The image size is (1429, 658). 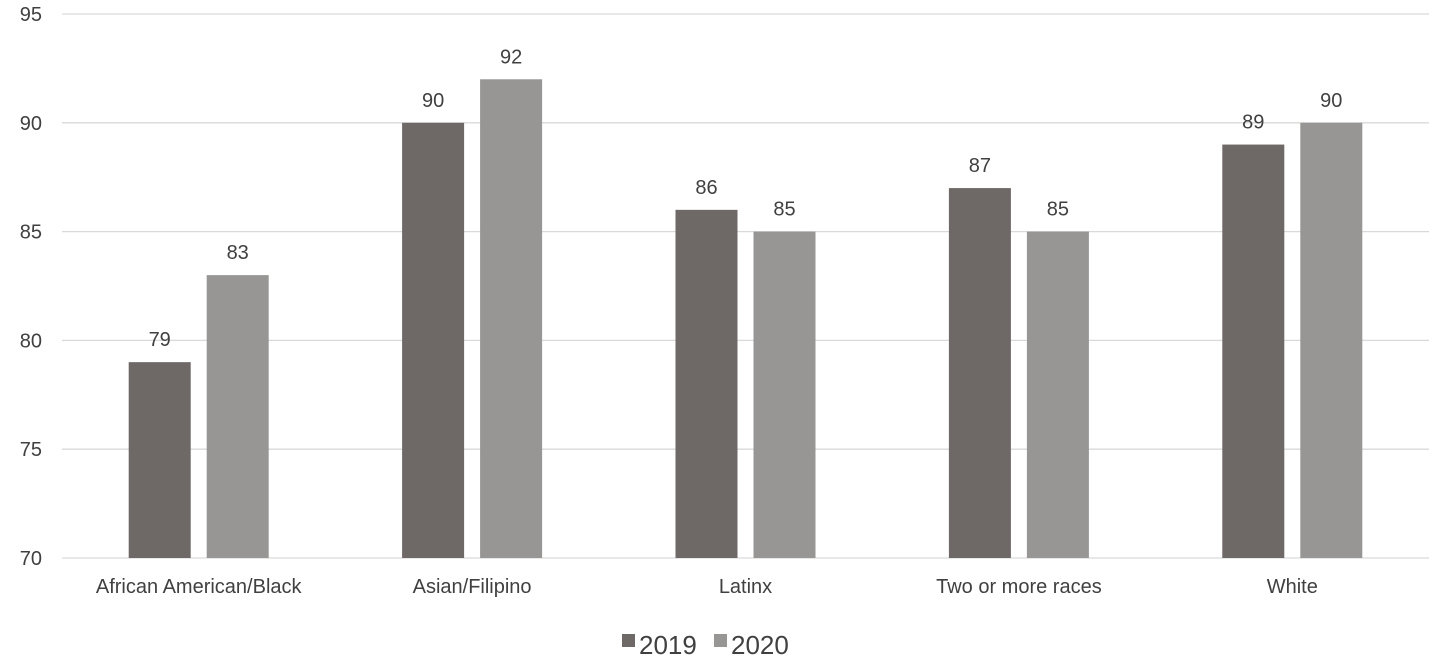 I want to click on y-tick-label: 70, so click(x=31, y=559).